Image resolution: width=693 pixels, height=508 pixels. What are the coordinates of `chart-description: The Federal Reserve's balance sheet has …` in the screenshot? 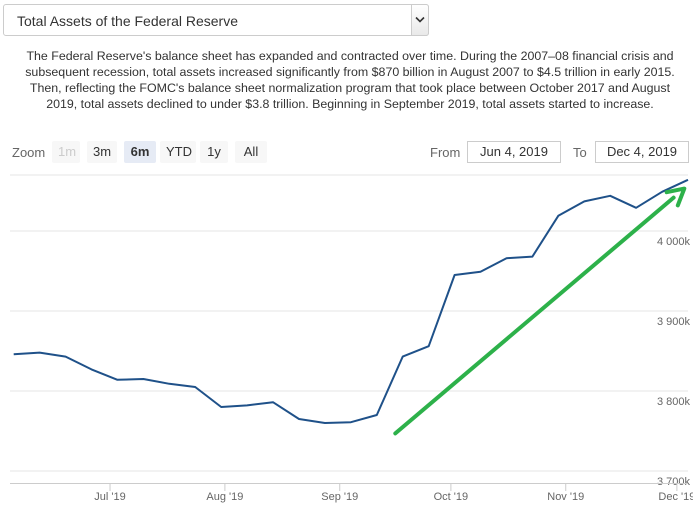 It's located at (350, 80).